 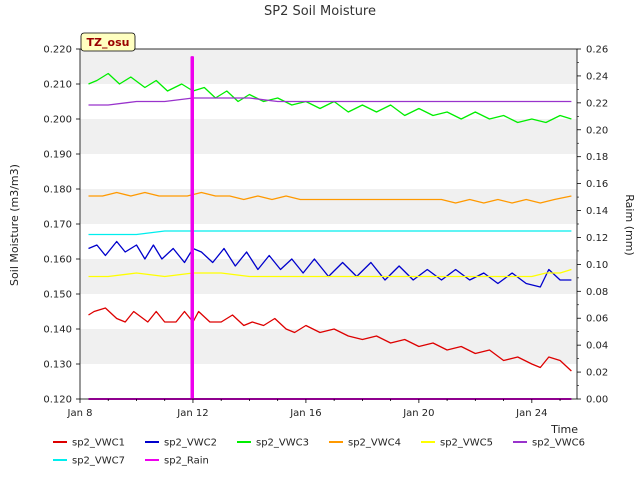 What do you see at coordinates (597, 238) in the screenshot?
I see `y2-tick-label: 0.12` at bounding box center [597, 238].